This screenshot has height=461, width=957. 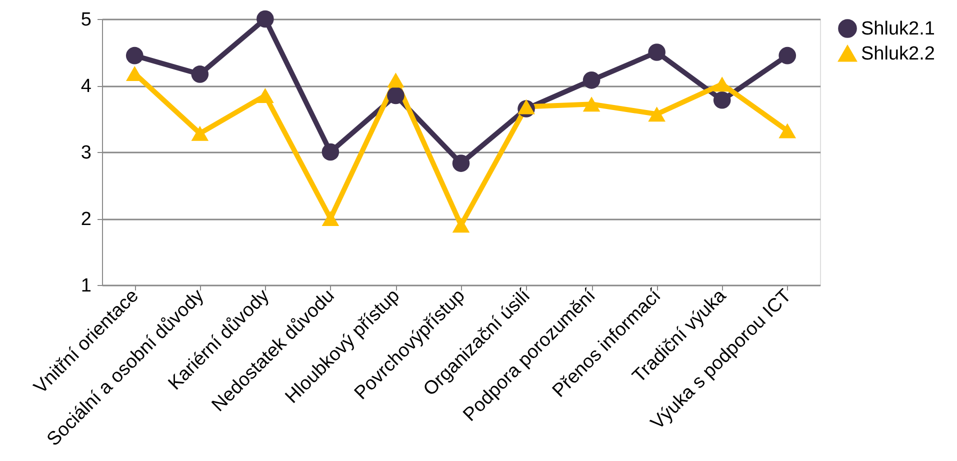 What do you see at coordinates (86, 286) in the screenshot?
I see `y-tick-label: 1` at bounding box center [86, 286].